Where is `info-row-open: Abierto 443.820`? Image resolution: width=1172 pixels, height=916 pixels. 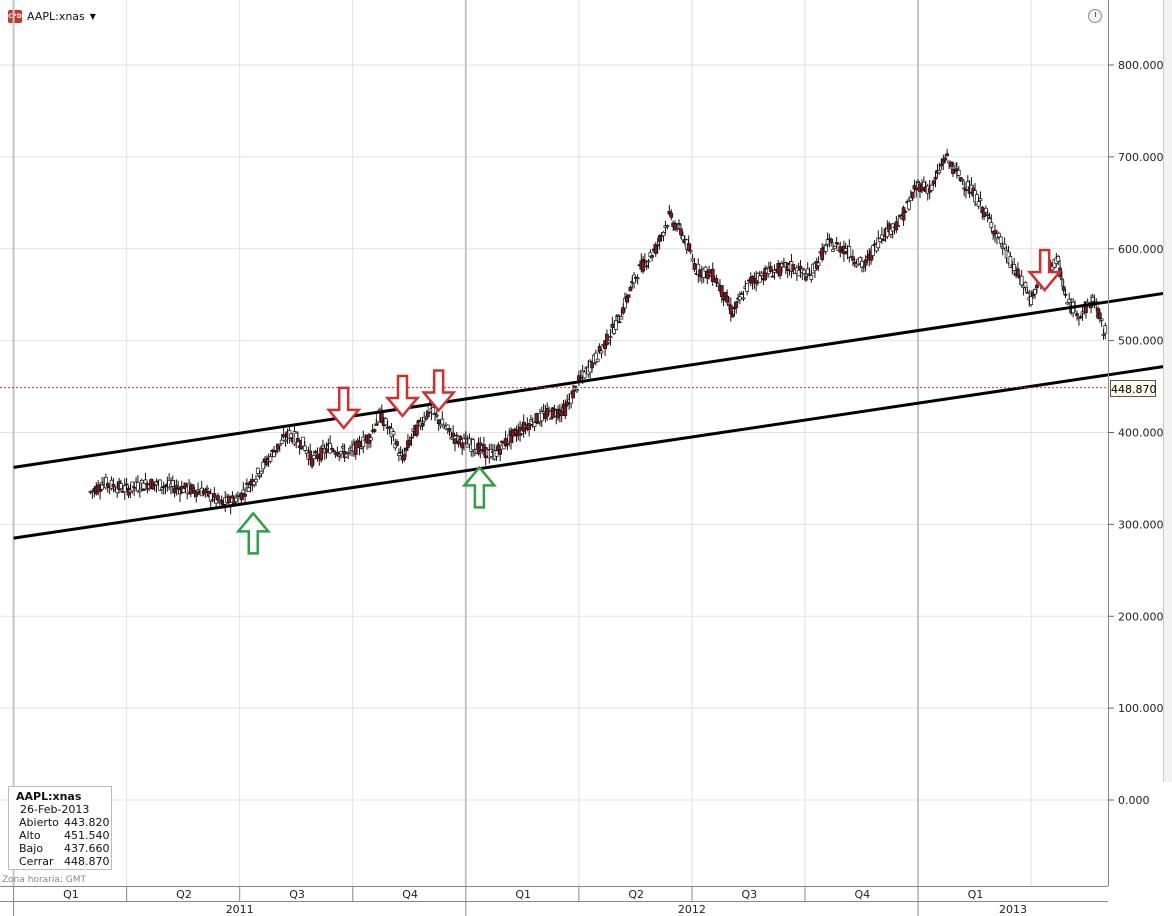
info-row-open: Abierto 443.820 is located at coordinates (64, 822).